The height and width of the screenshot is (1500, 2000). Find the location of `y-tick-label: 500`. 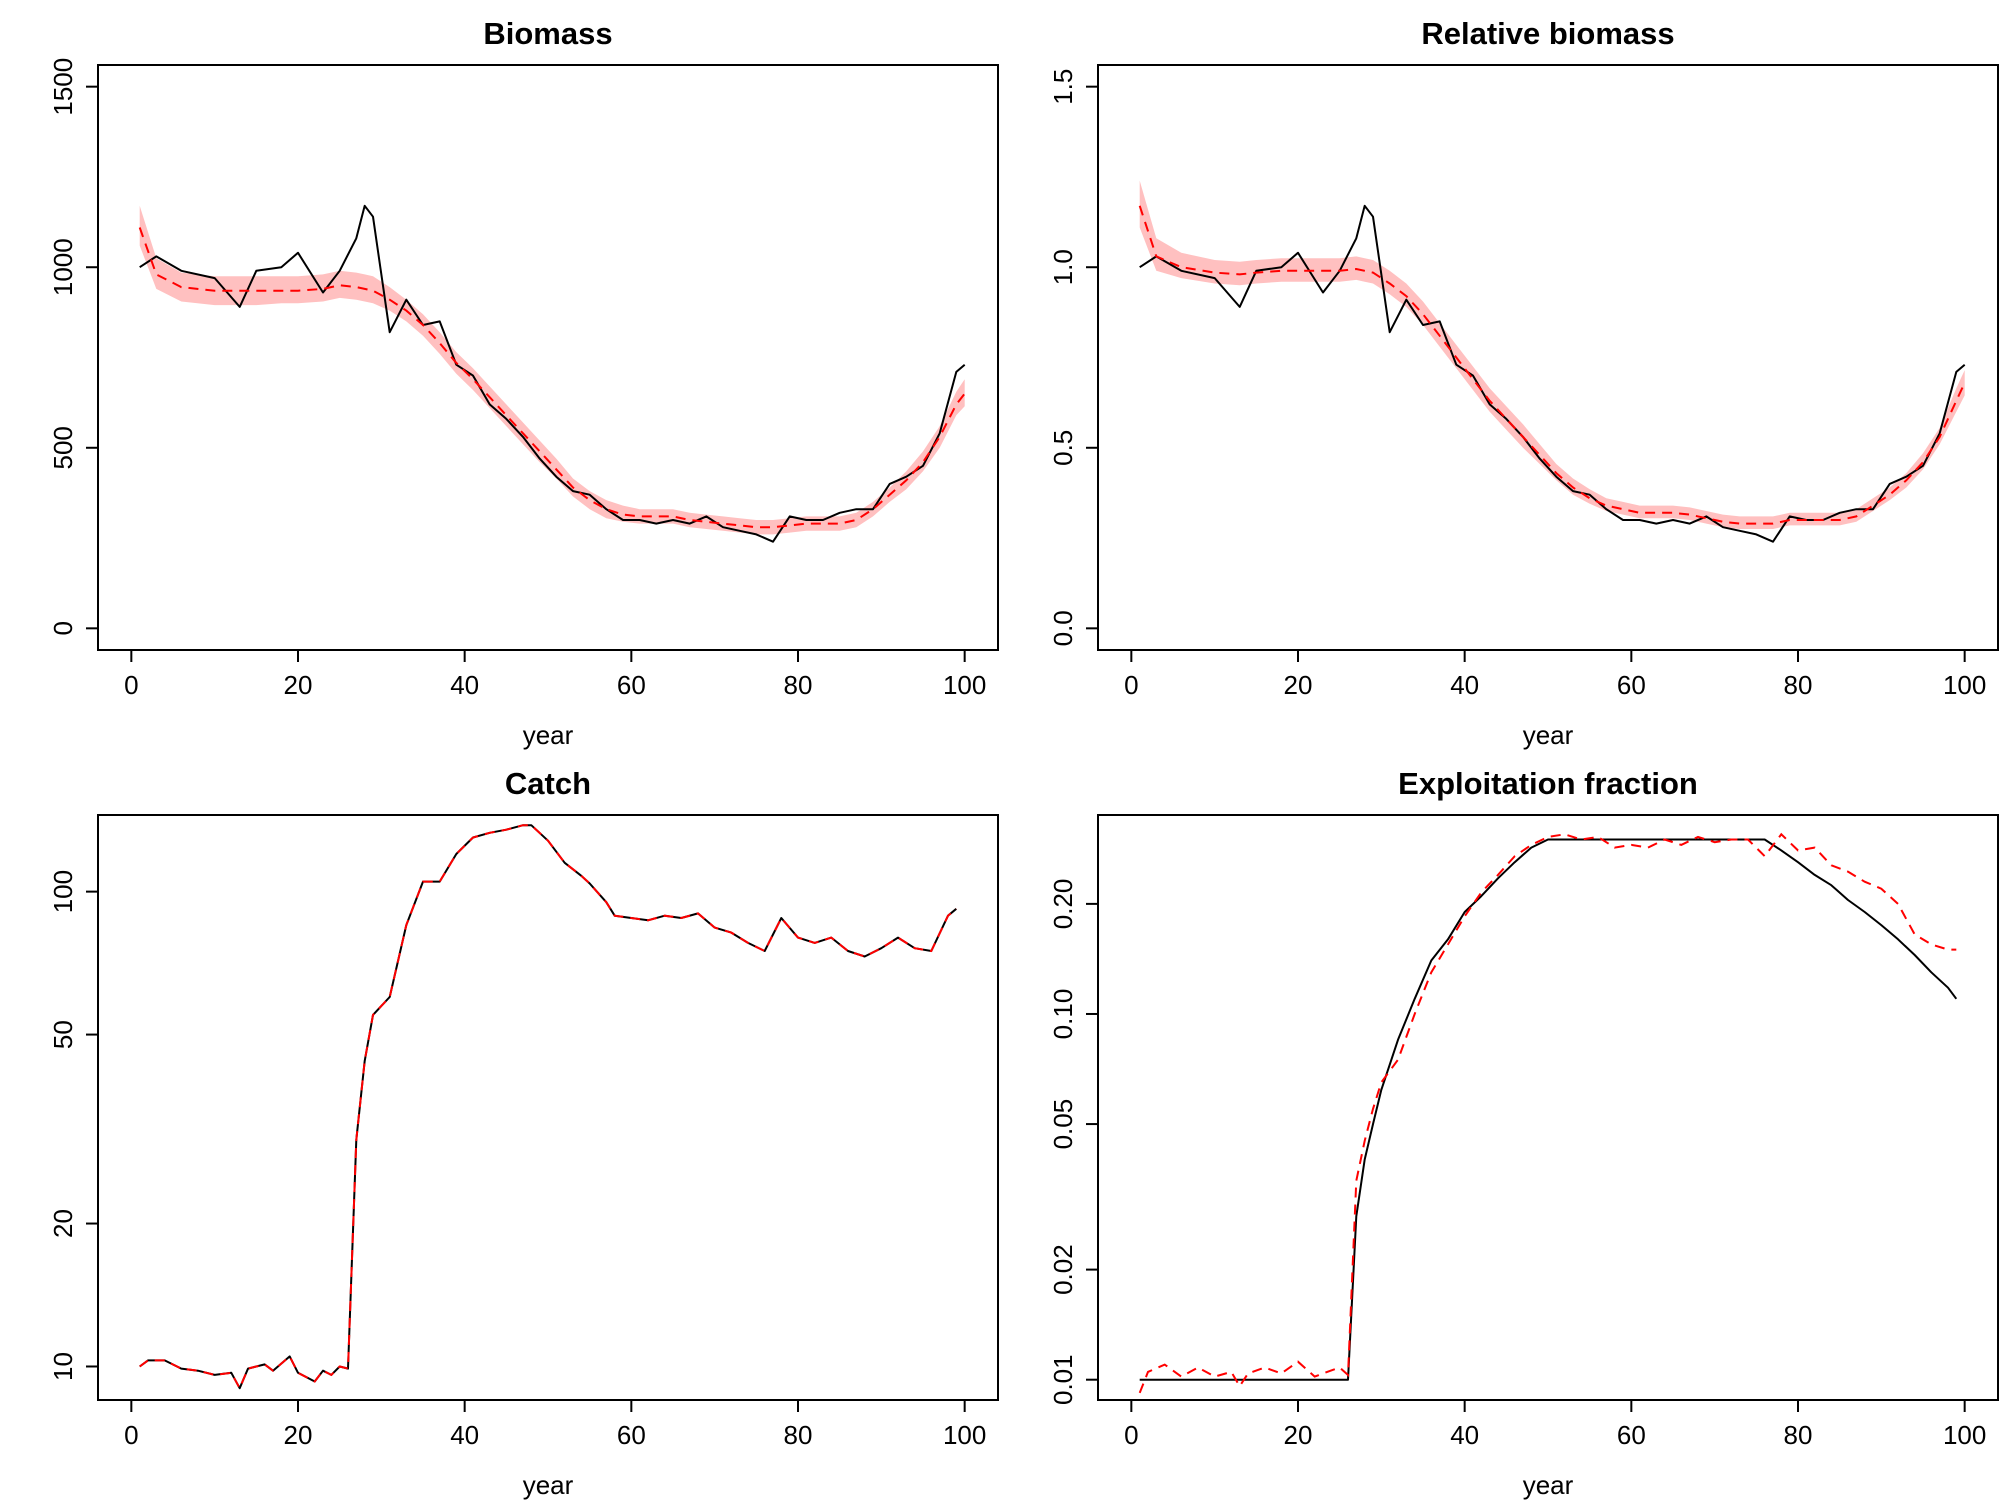

y-tick-label: 500 is located at coordinates (63, 447).